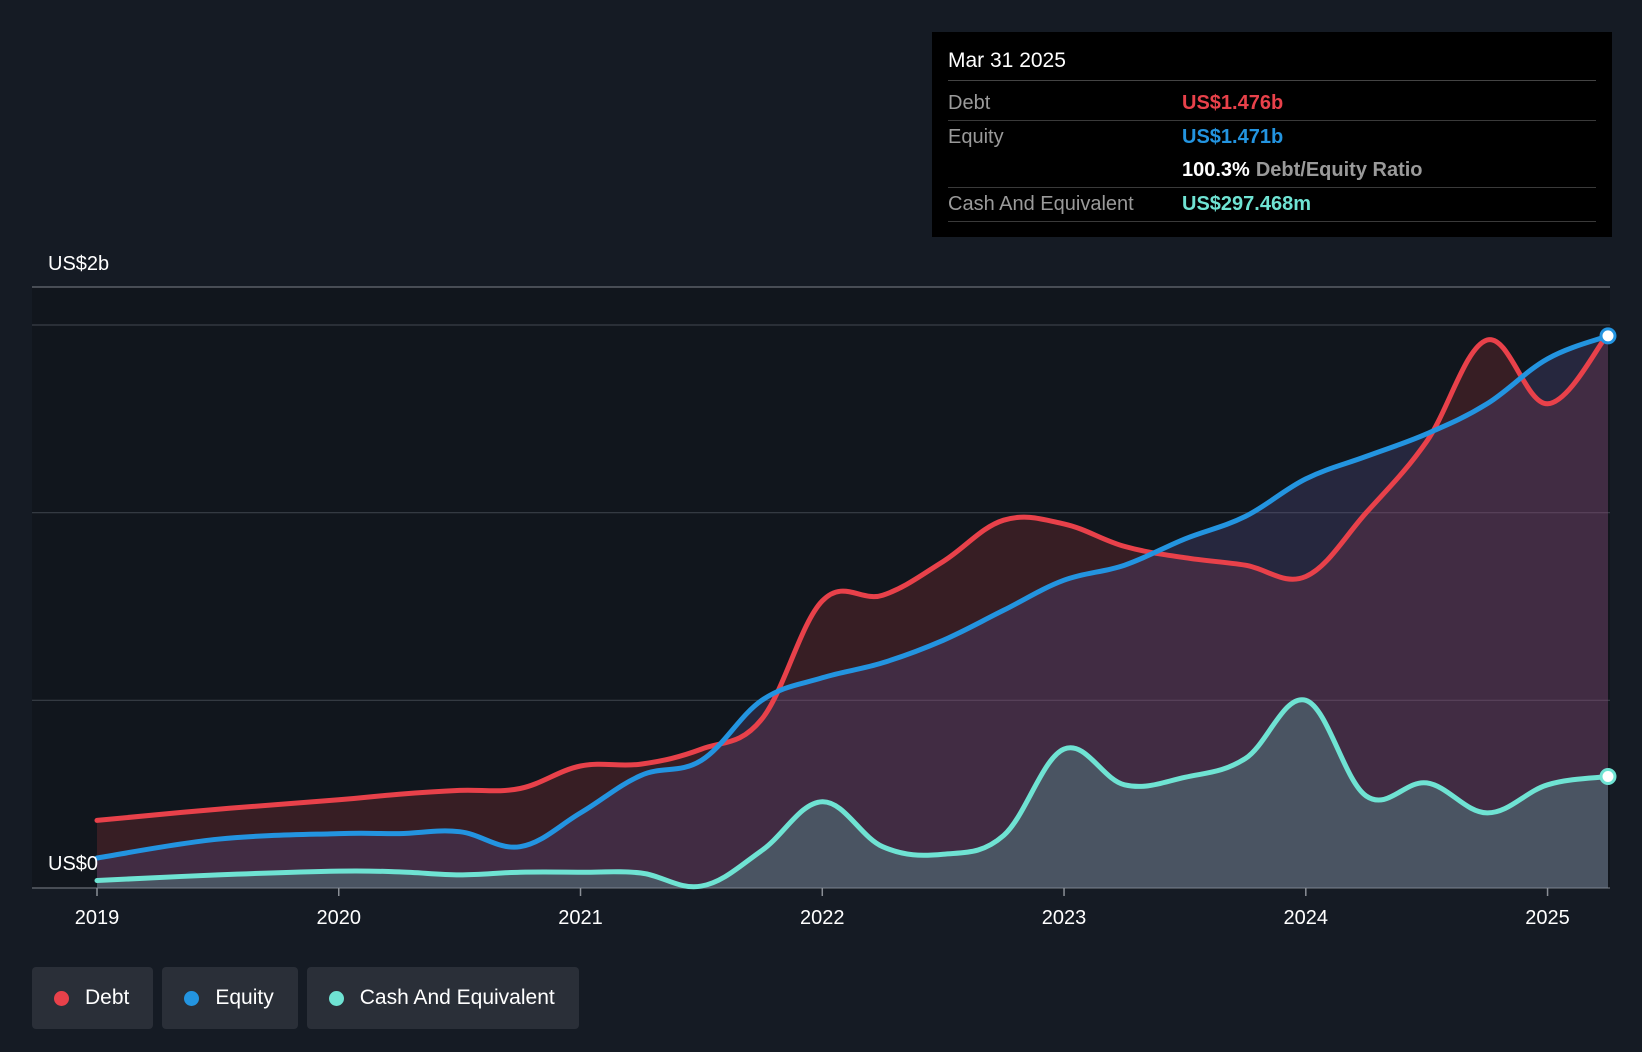  Describe the element at coordinates (73, 864) in the screenshot. I see `y-axis-bottom-label: US$0` at that location.